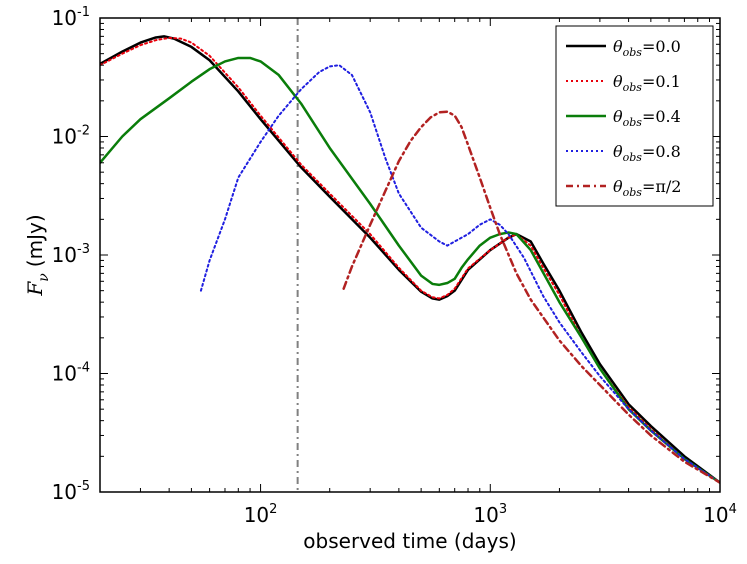  I want to click on y-tick-label: 10⁻⁴, so click(71, 373).